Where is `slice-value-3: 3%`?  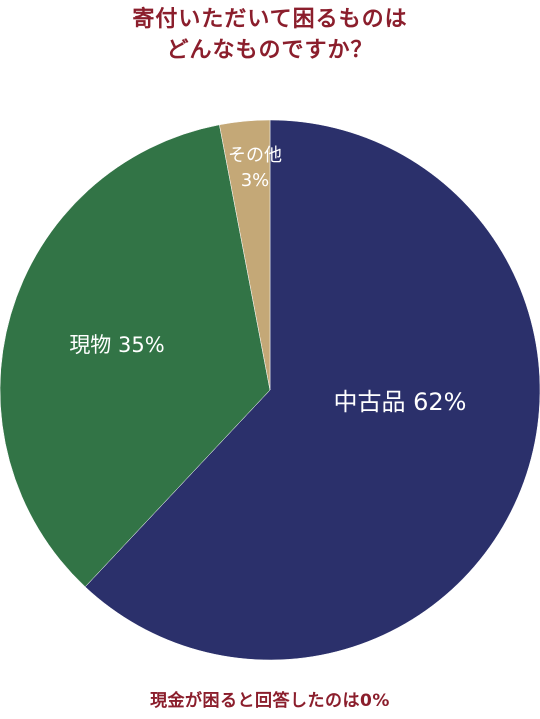
slice-value-3: 3% is located at coordinates (255, 180).